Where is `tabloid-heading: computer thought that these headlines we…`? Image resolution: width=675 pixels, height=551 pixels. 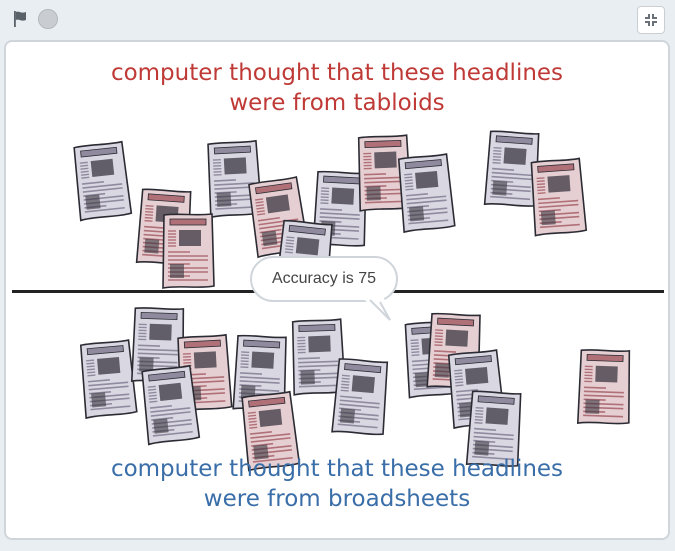
tabloid-heading: computer thought that these headlines we… is located at coordinates (337, 88).